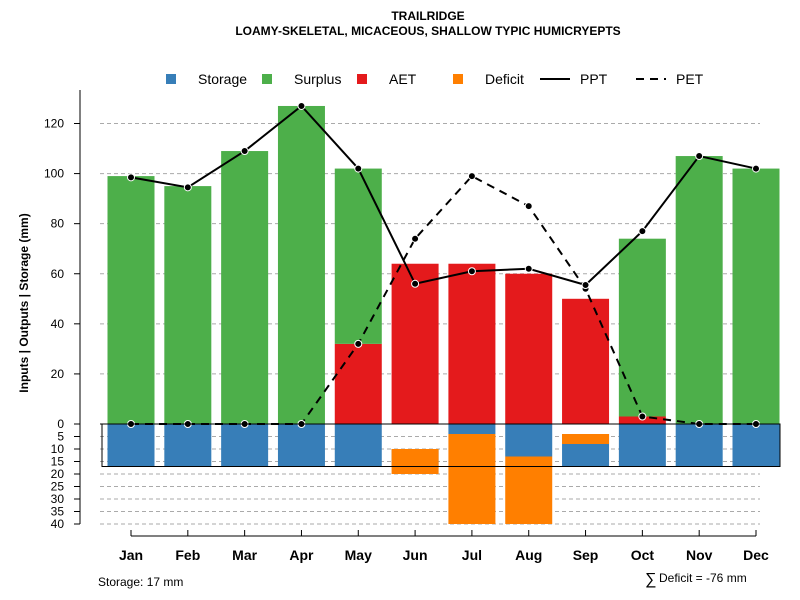  What do you see at coordinates (58, 499) in the screenshot?
I see `y-tick-label-lower-30: 30` at bounding box center [58, 499].